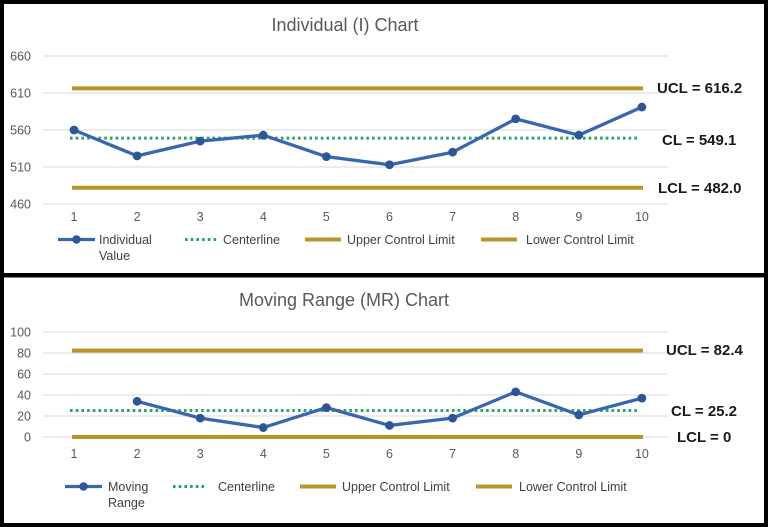 This screenshot has height=527, width=768. Describe the element at coordinates (705, 350) in the screenshot. I see `ucl-label: UCL = 82.4` at that location.